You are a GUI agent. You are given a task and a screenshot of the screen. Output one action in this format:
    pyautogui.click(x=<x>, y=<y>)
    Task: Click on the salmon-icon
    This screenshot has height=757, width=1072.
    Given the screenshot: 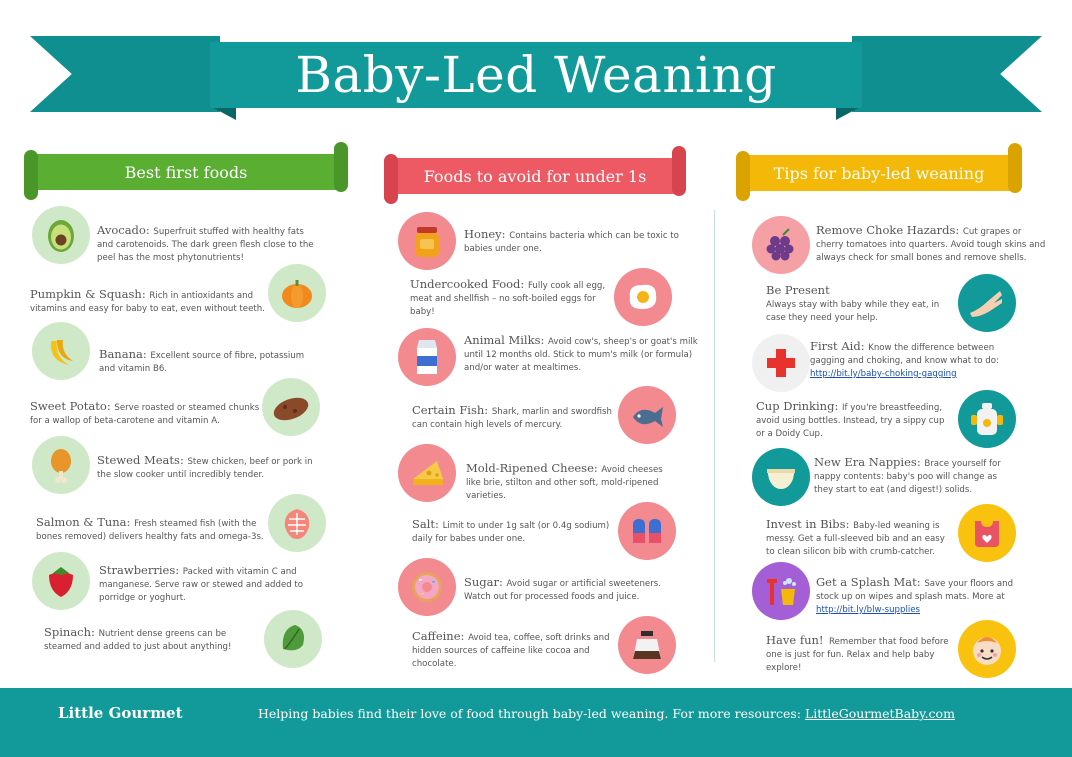 What is the action you would take?
    pyautogui.click(x=297, y=523)
    